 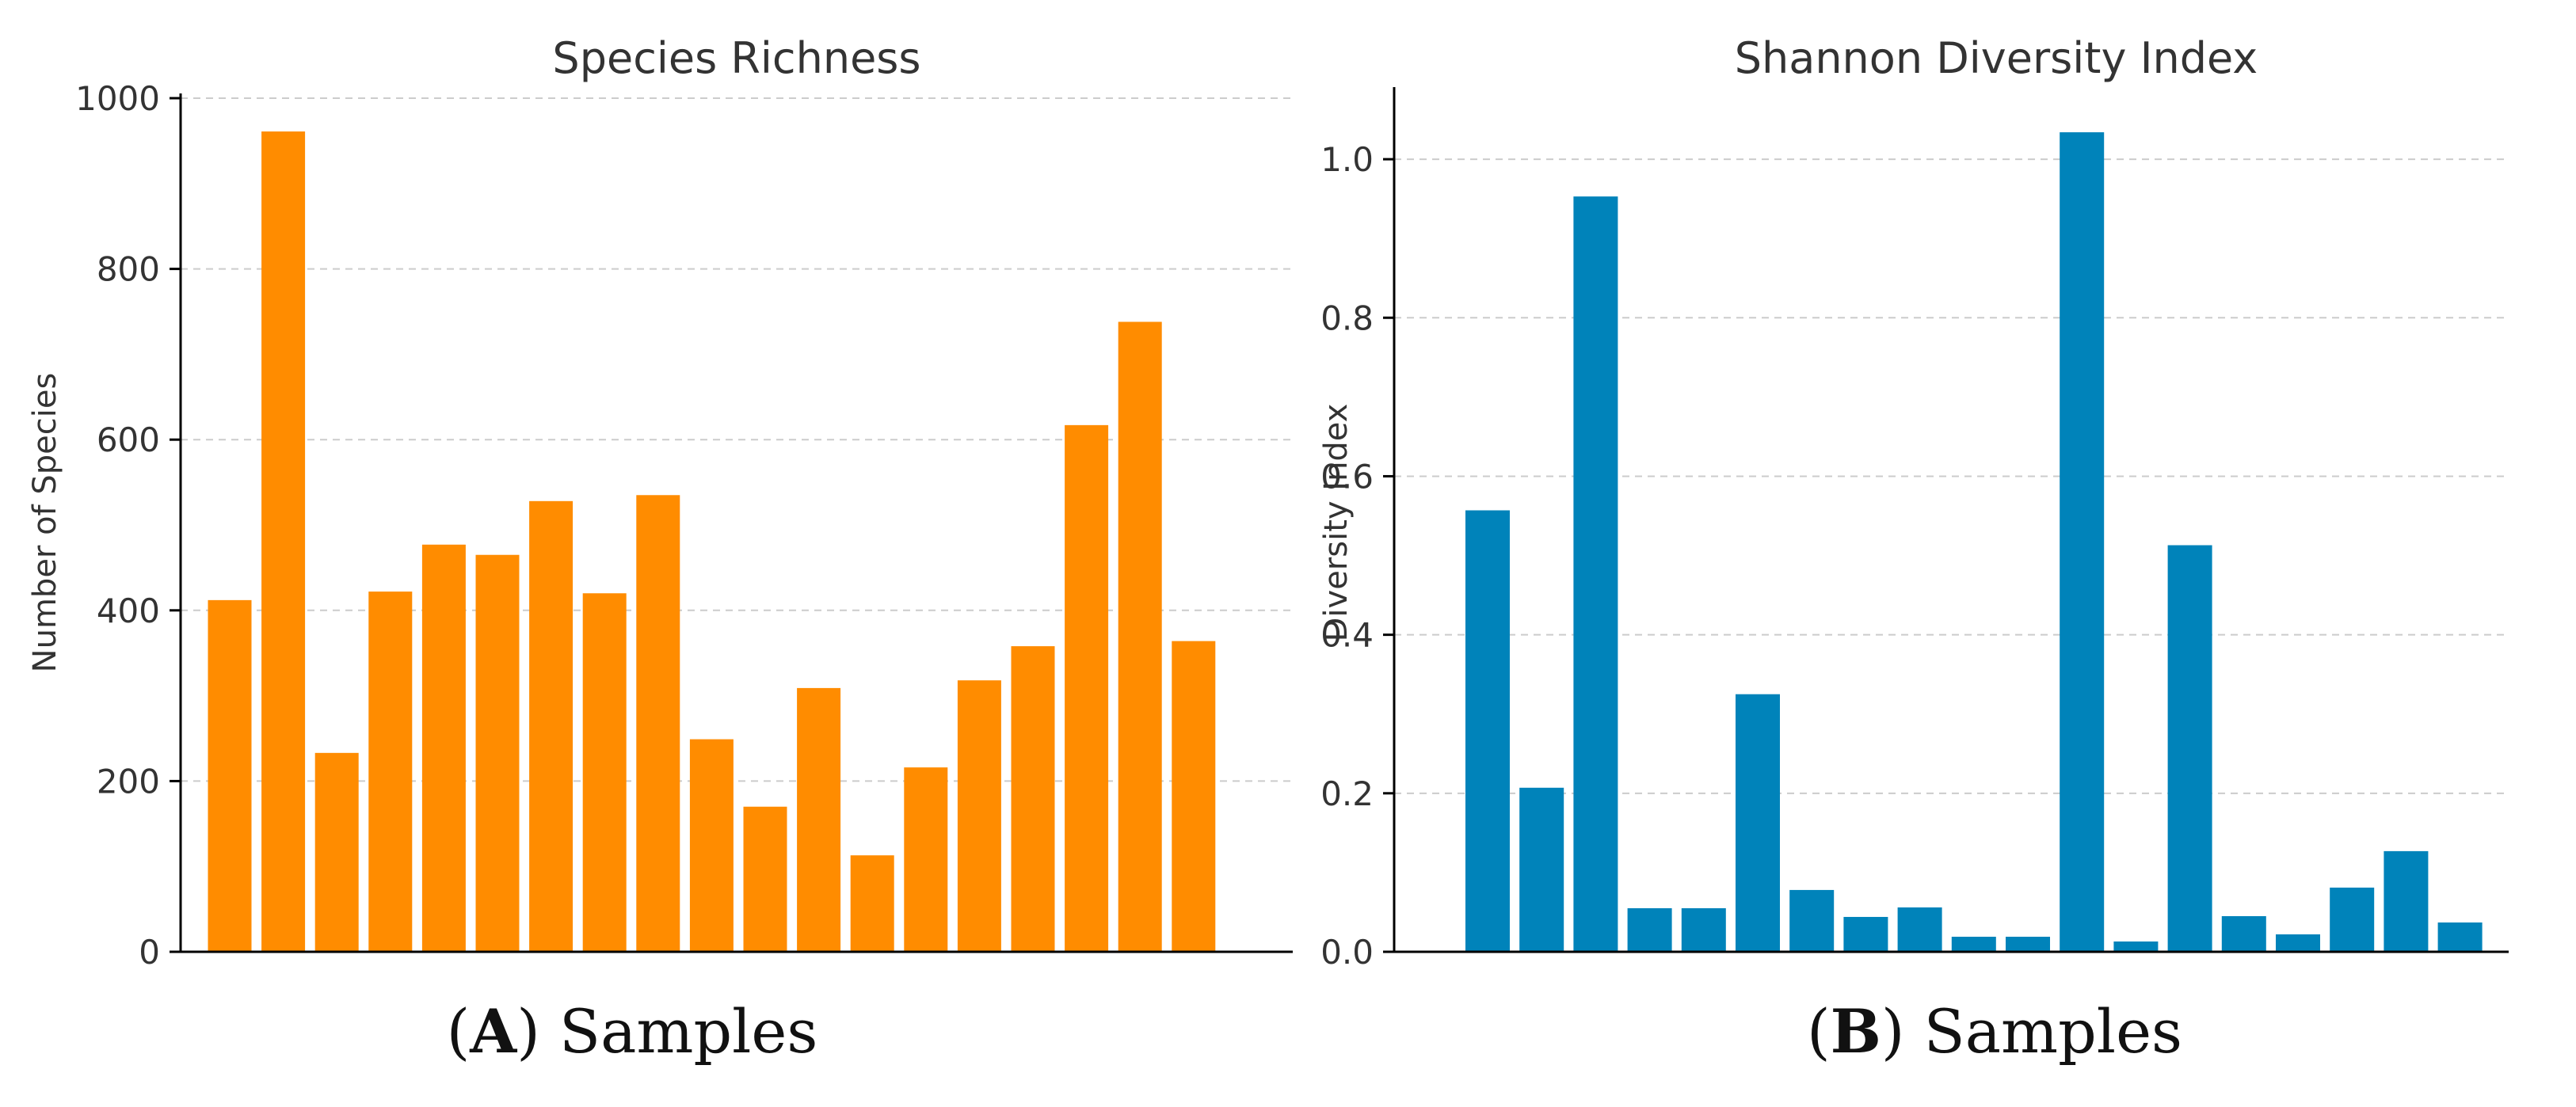 I want to click on richness-ytick-label: 0, so click(x=149, y=952).